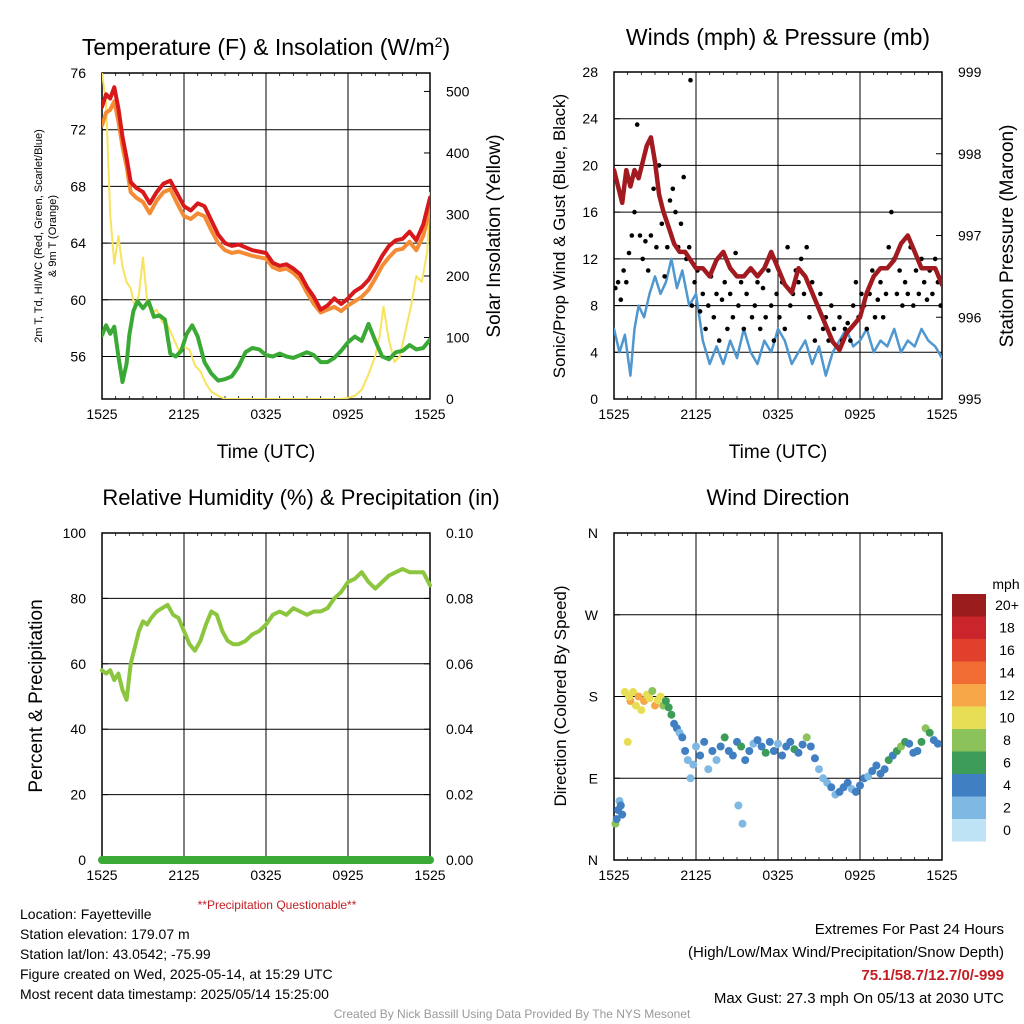 This screenshot has width=1024, height=1024. I want to click on temp-ytick-right-label: 400, so click(458, 153).